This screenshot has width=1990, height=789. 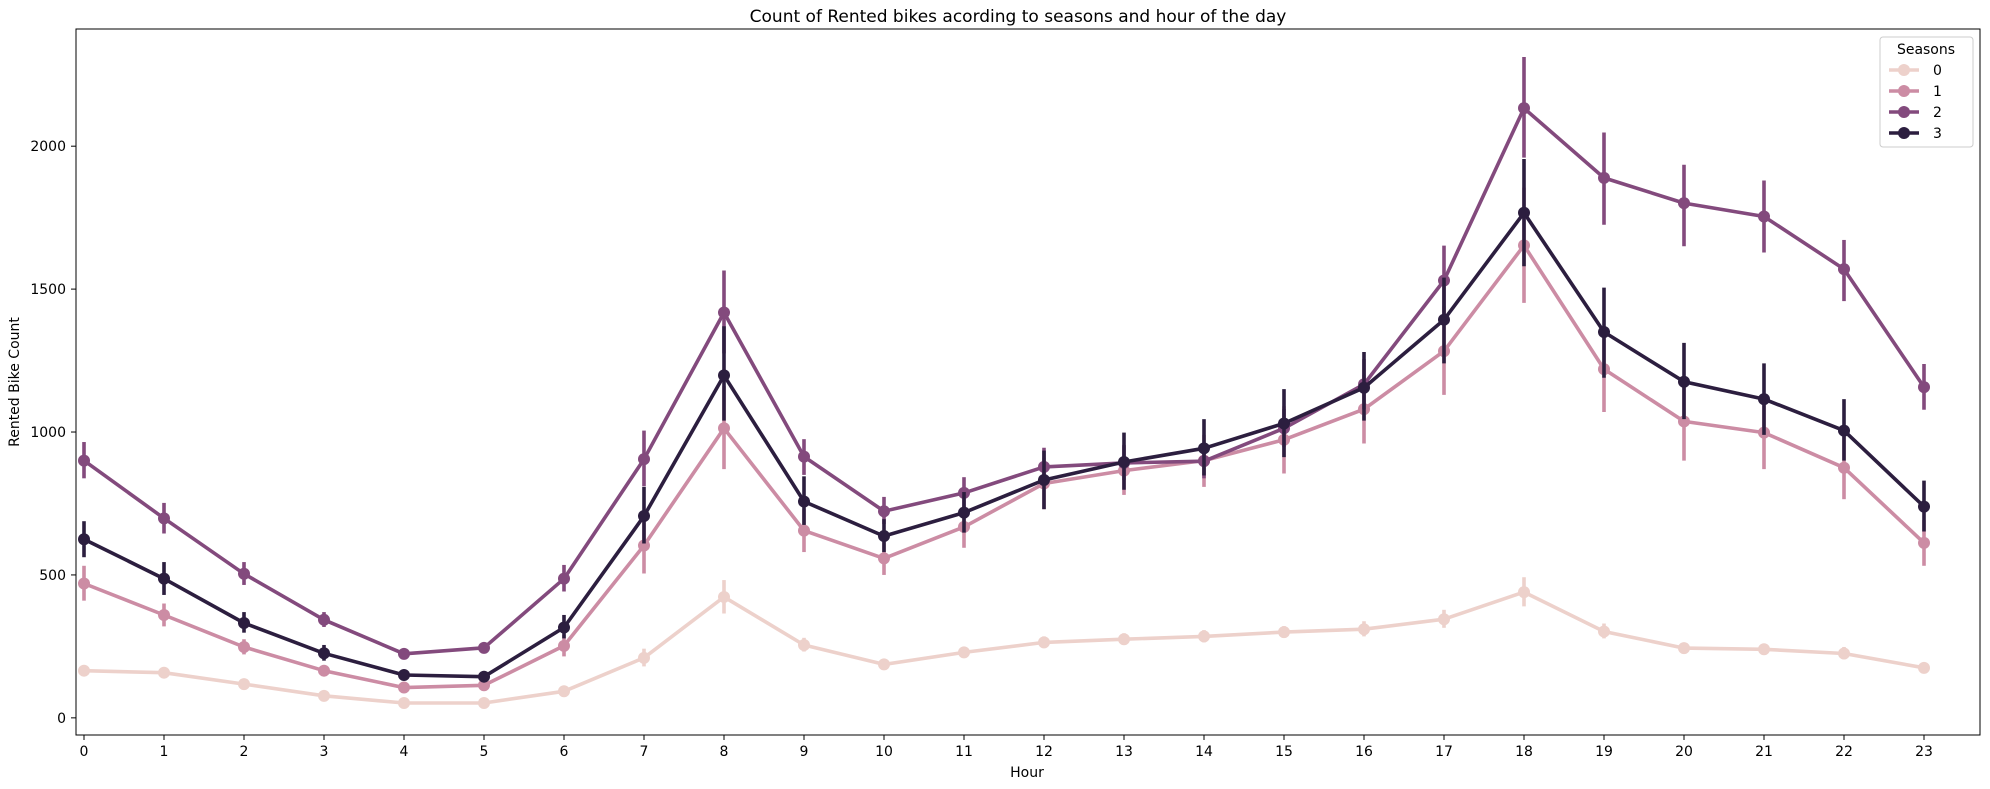 What do you see at coordinates (1044, 752) in the screenshot?
I see `x-tick-label: 12` at bounding box center [1044, 752].